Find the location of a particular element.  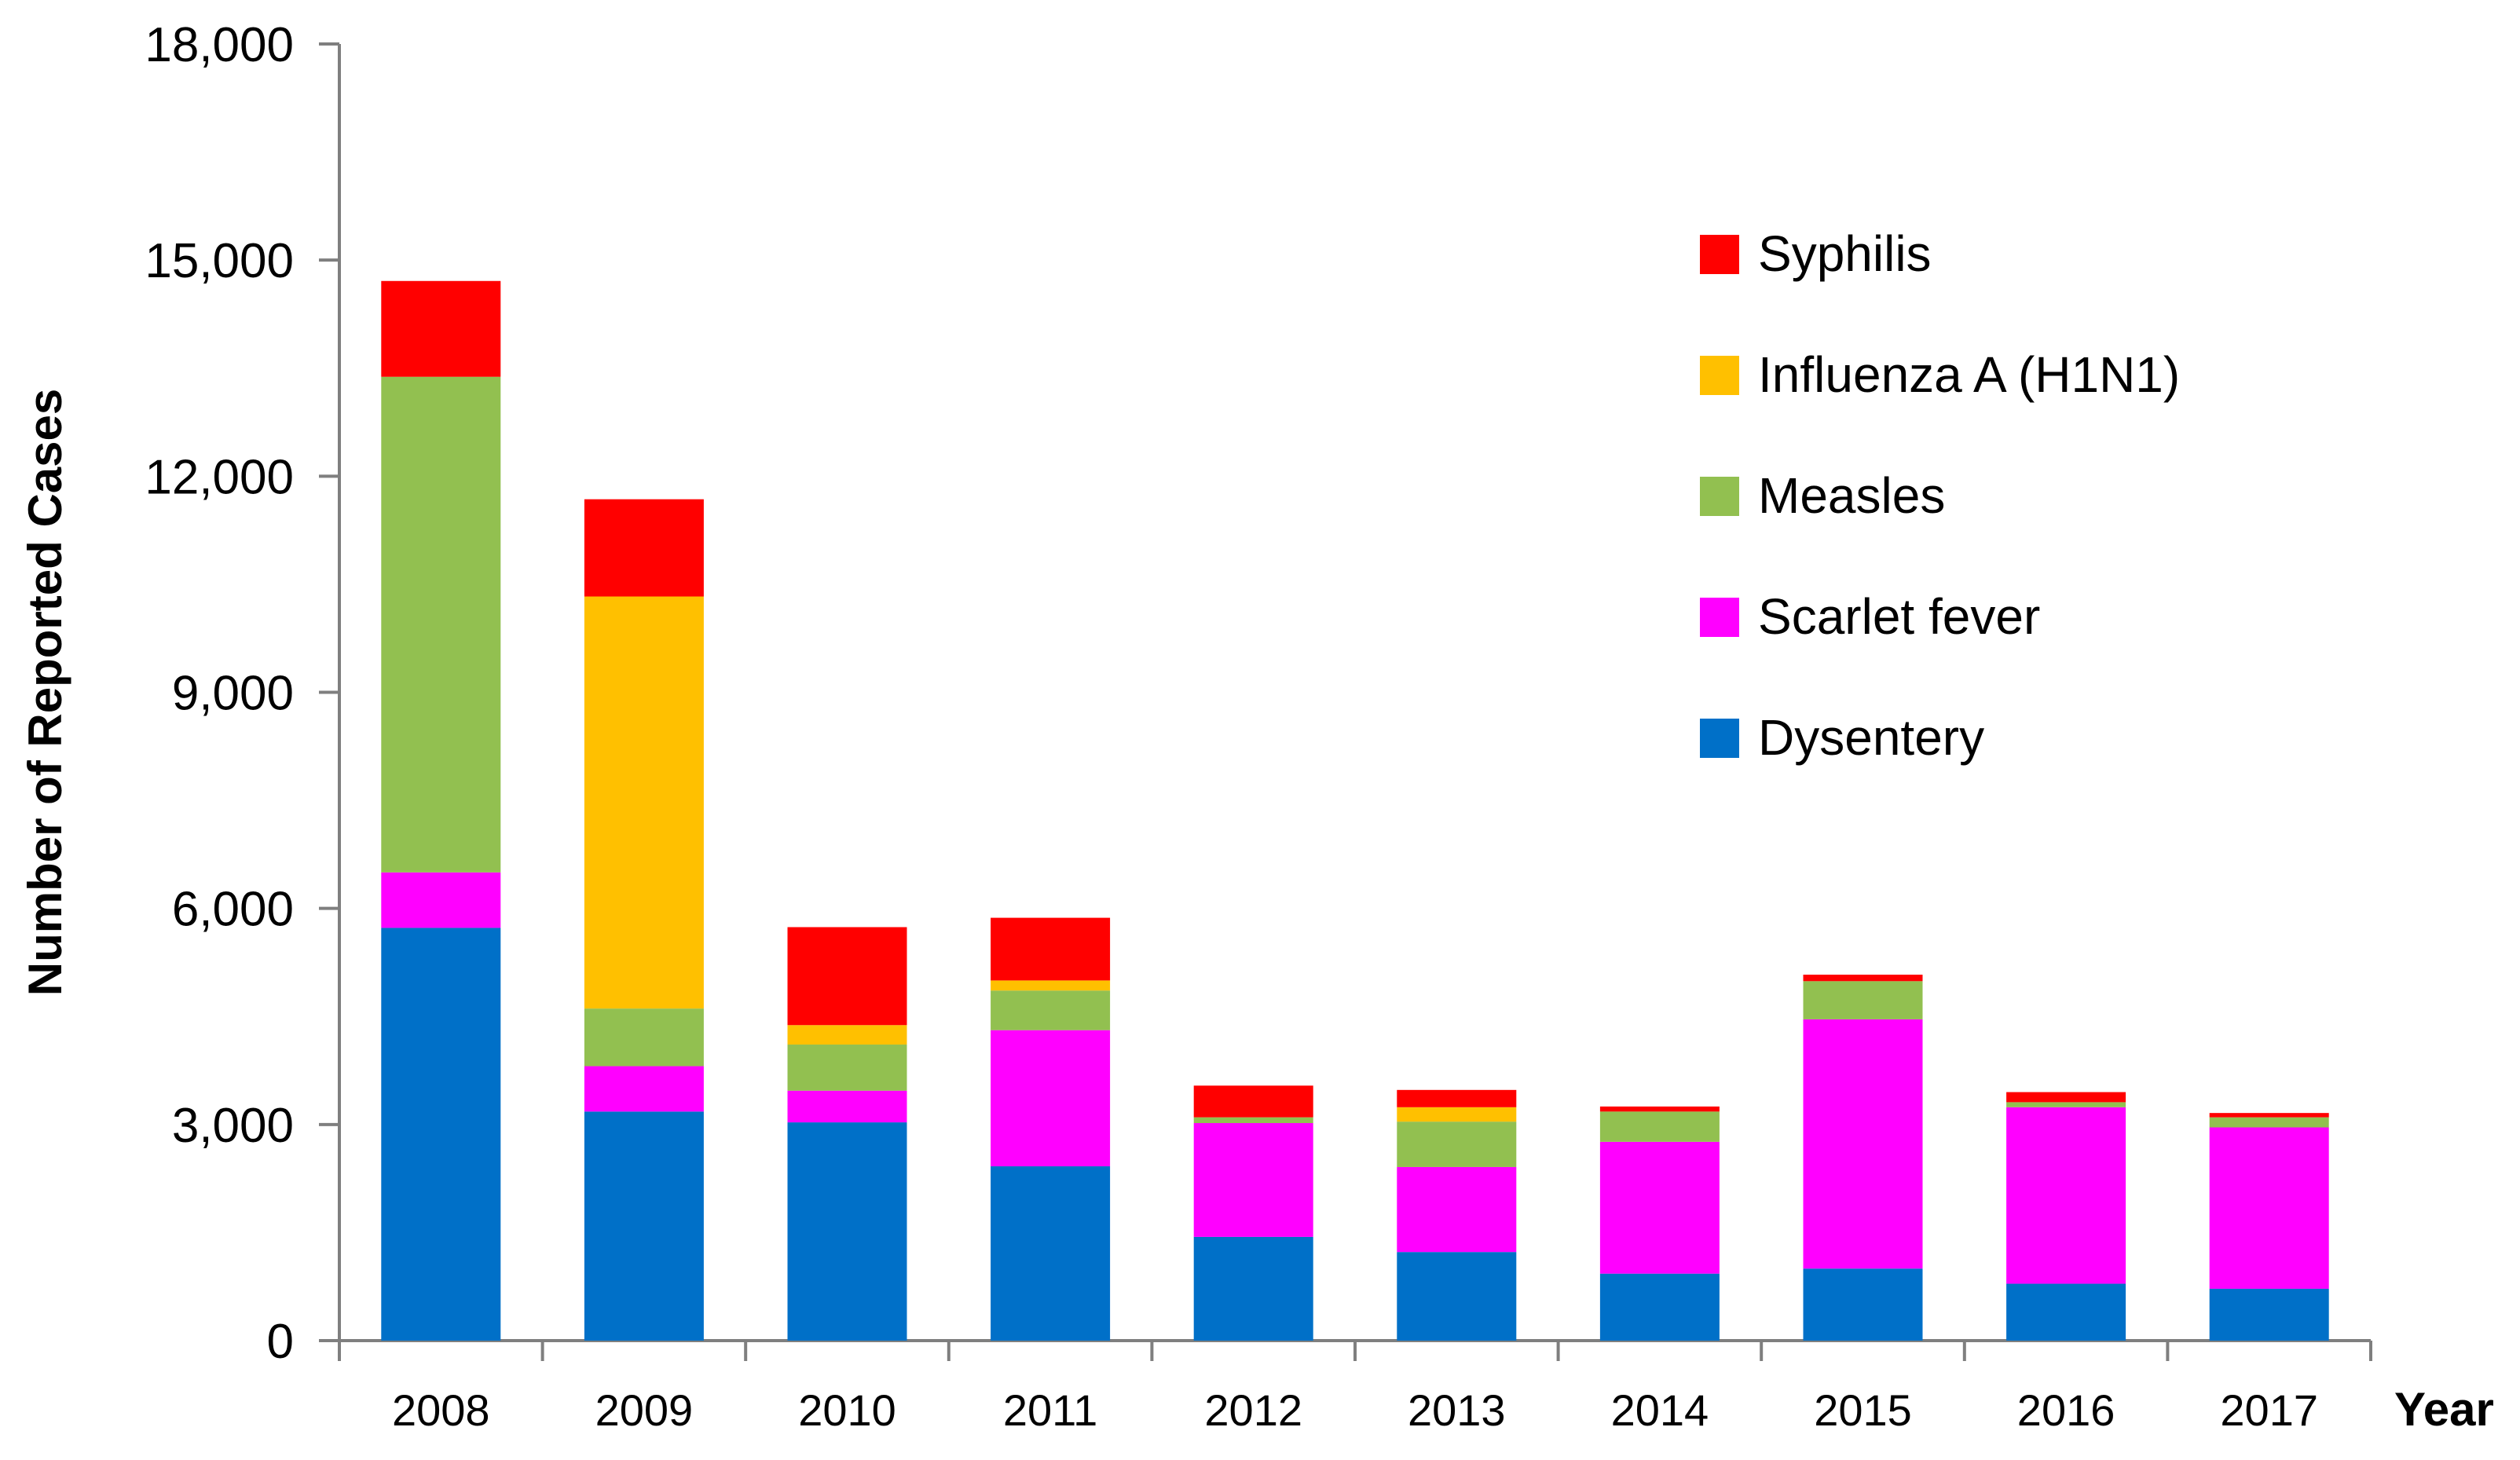

bar-influenza-a-h1n1-2009 is located at coordinates (644, 802).